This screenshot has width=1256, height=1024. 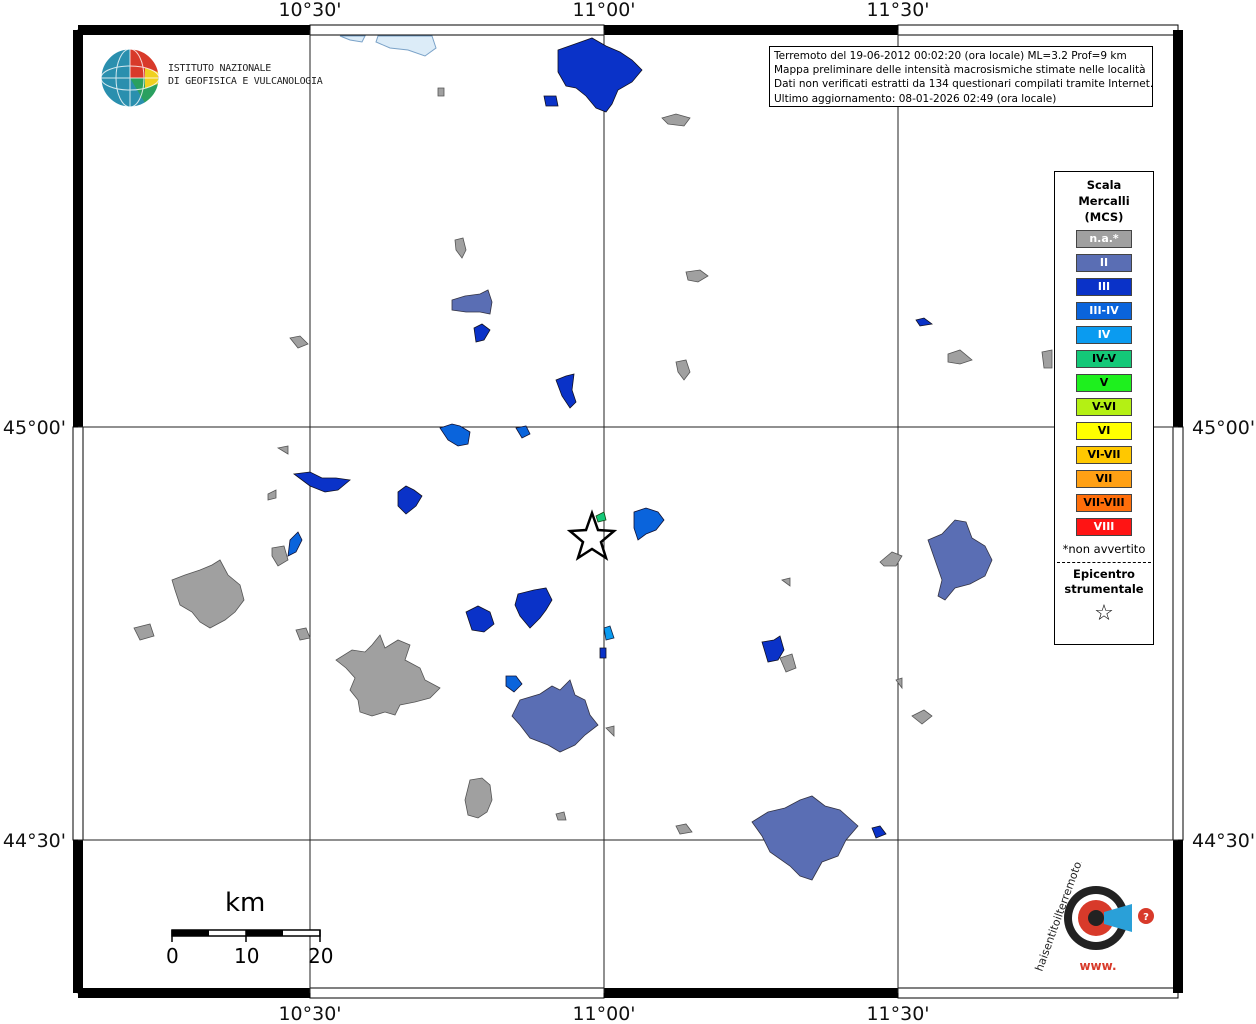 What do you see at coordinates (805, 838) in the screenshot?
I see `place-bologna` at bounding box center [805, 838].